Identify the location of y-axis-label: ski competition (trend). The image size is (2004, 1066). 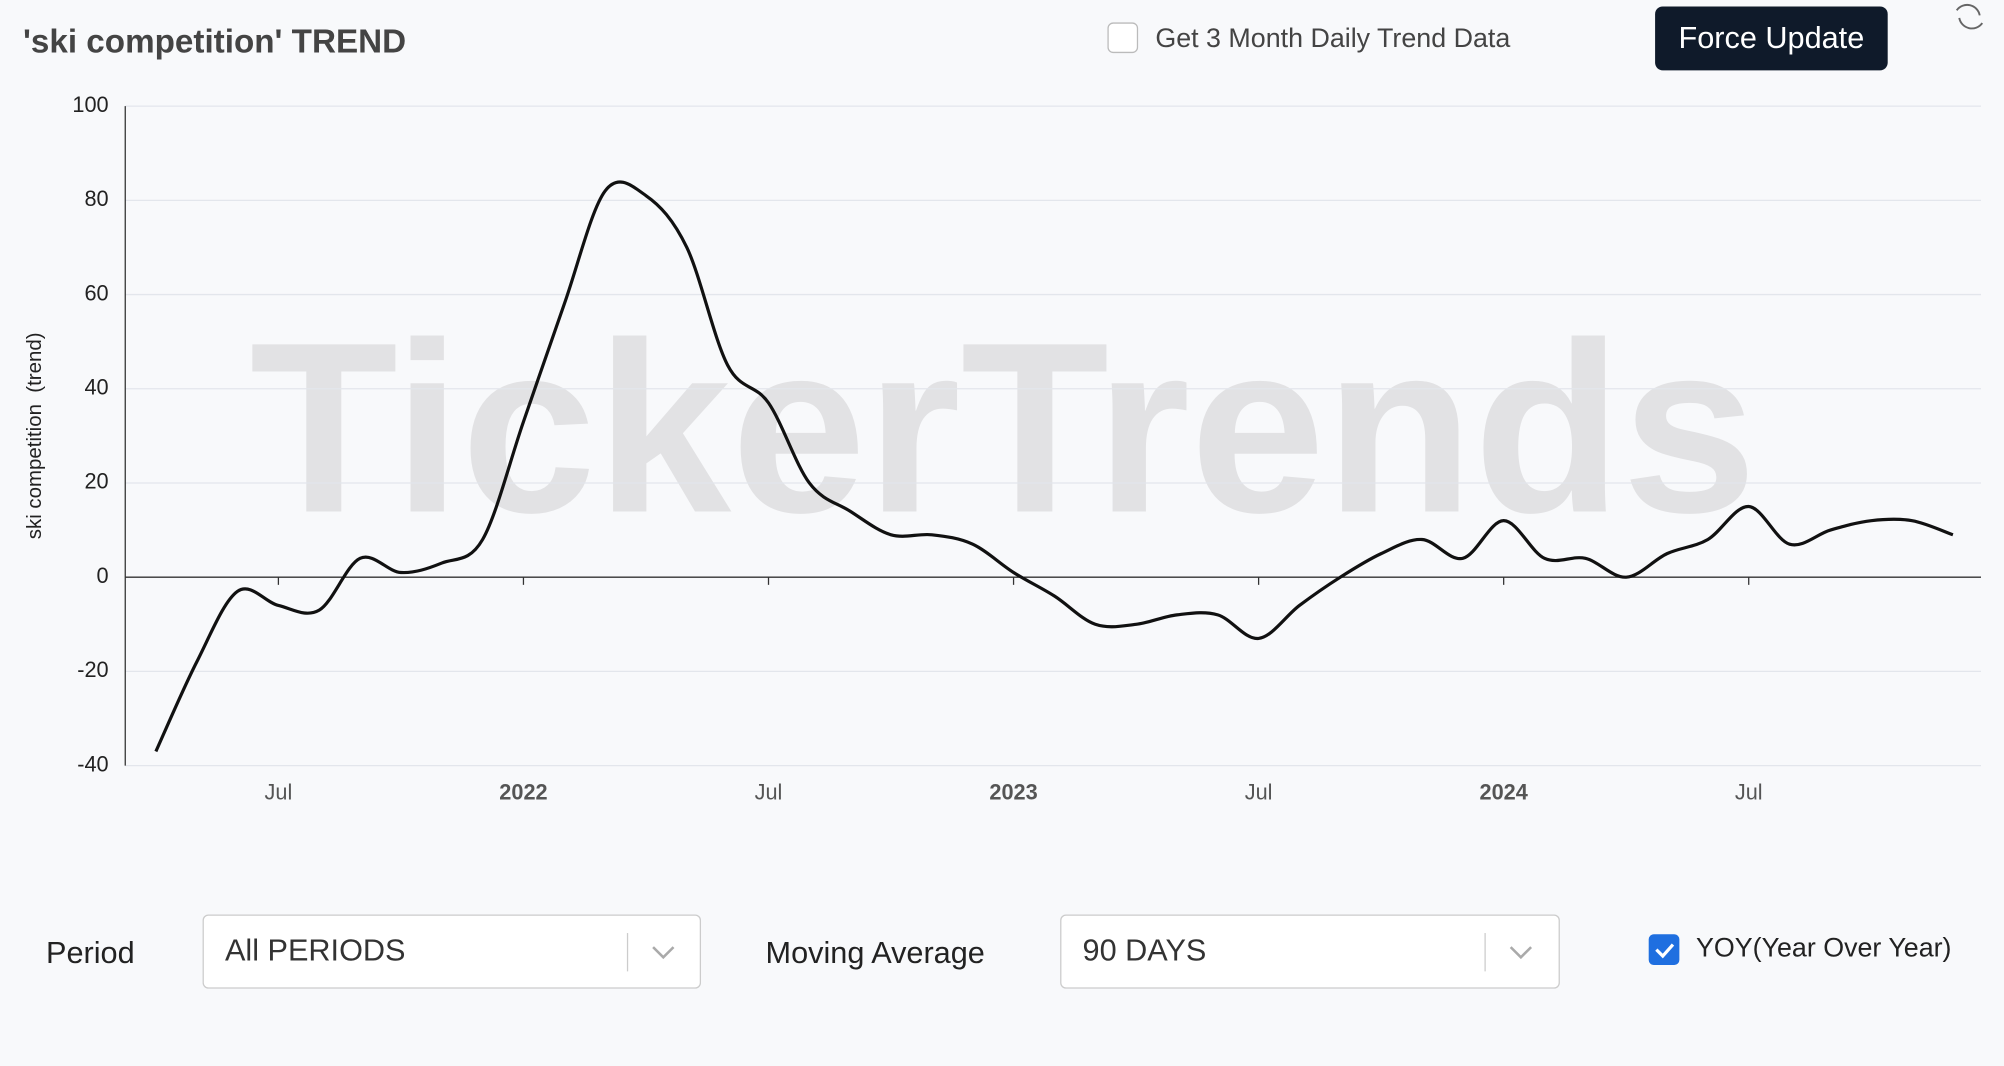
(34, 436).